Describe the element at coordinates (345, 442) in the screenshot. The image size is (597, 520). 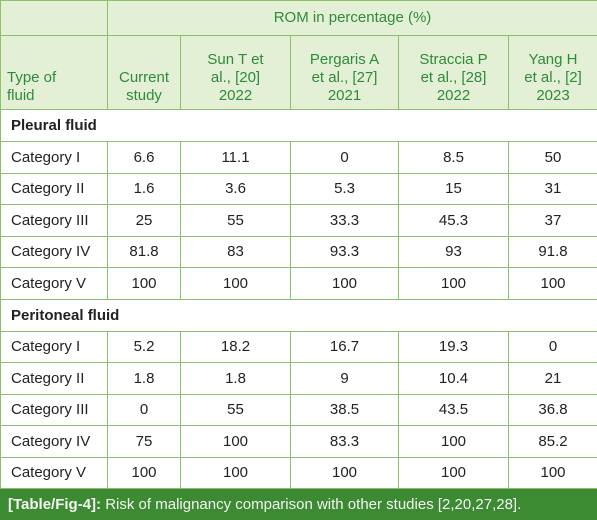
I see `cell-value: 83.3` at that location.